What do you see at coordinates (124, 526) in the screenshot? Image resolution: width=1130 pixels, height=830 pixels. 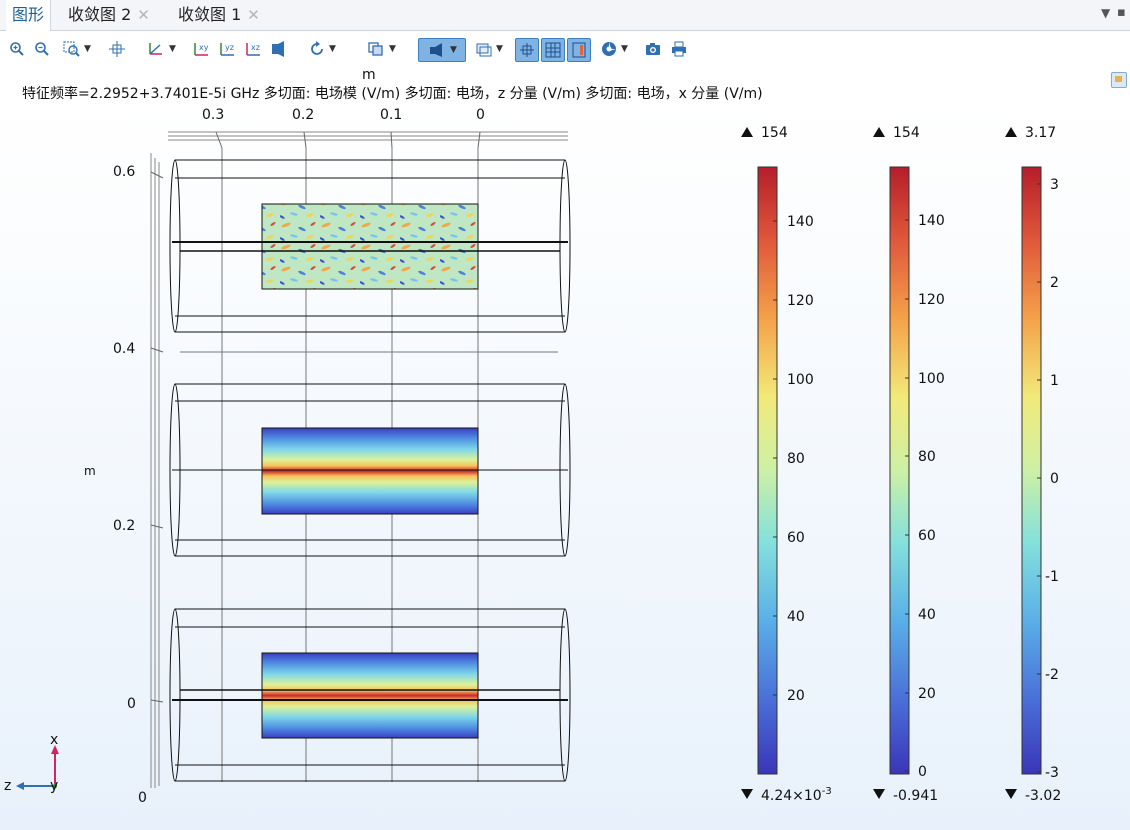 I see `left-tick-label: 0.2` at bounding box center [124, 526].